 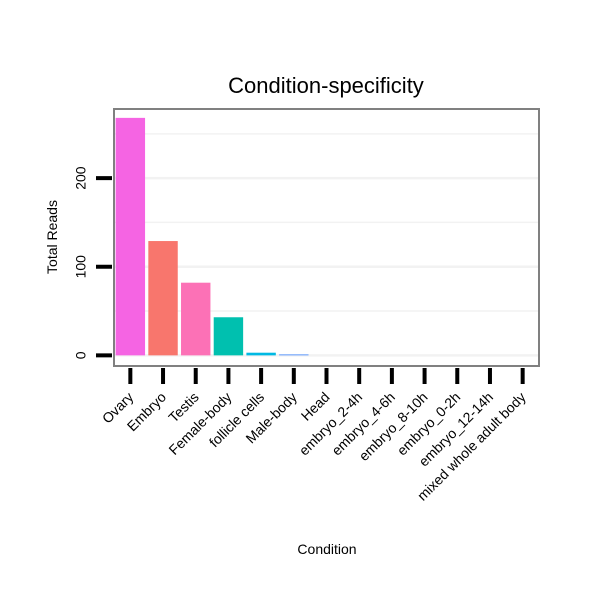 I want to click on y-axis: 0 100 200, so click(x=92, y=262).